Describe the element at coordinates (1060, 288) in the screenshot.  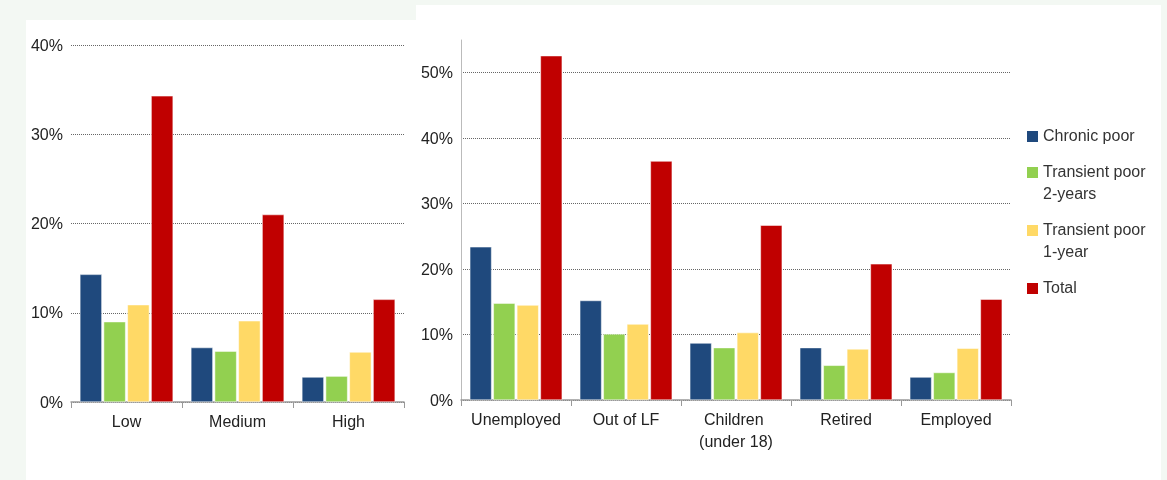
I see `legend-label: Total` at that location.